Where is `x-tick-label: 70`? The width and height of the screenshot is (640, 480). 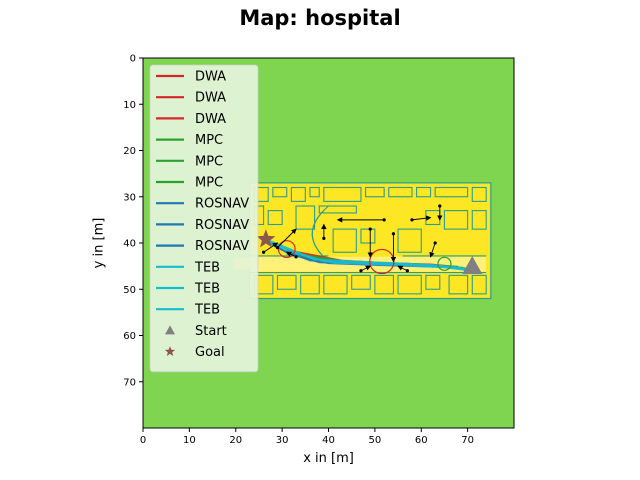 x-tick-label: 70 is located at coordinates (467, 440).